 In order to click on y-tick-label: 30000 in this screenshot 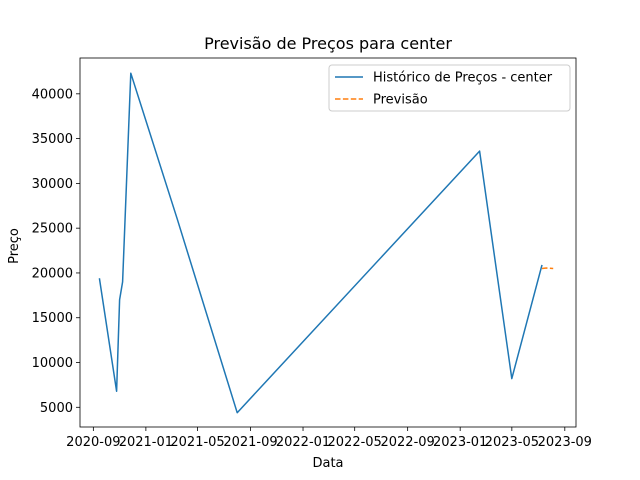, I will do `click(52, 184)`.